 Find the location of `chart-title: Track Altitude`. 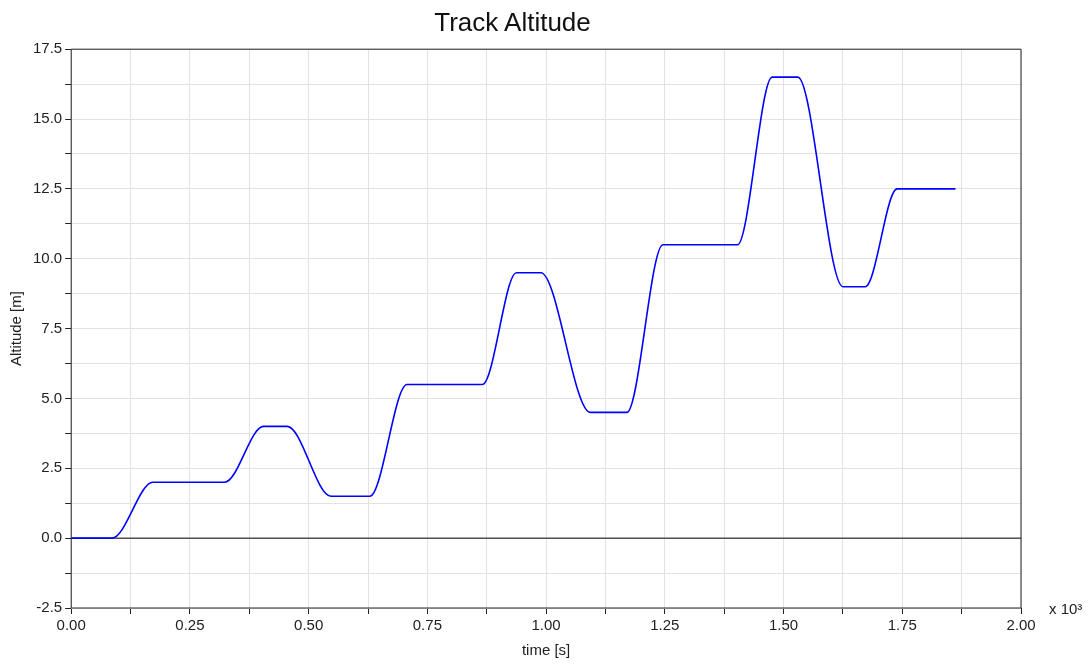

chart-title: Track Altitude is located at coordinates (512, 21).